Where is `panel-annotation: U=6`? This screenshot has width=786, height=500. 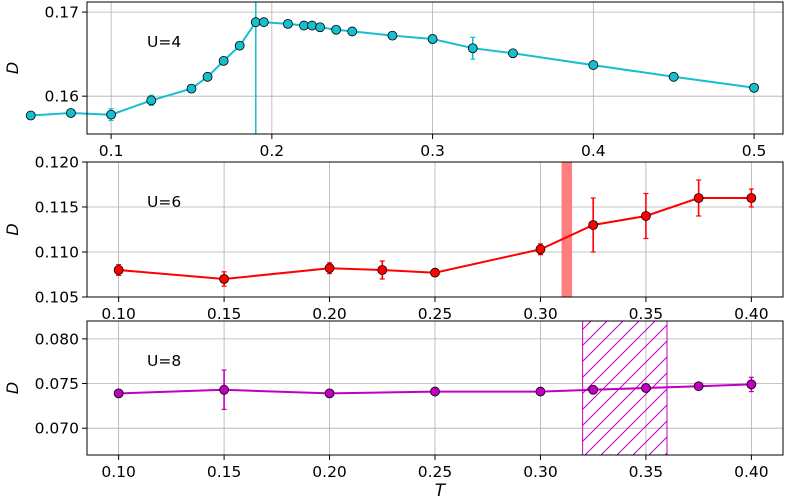
panel-annotation: U=6 is located at coordinates (164, 202).